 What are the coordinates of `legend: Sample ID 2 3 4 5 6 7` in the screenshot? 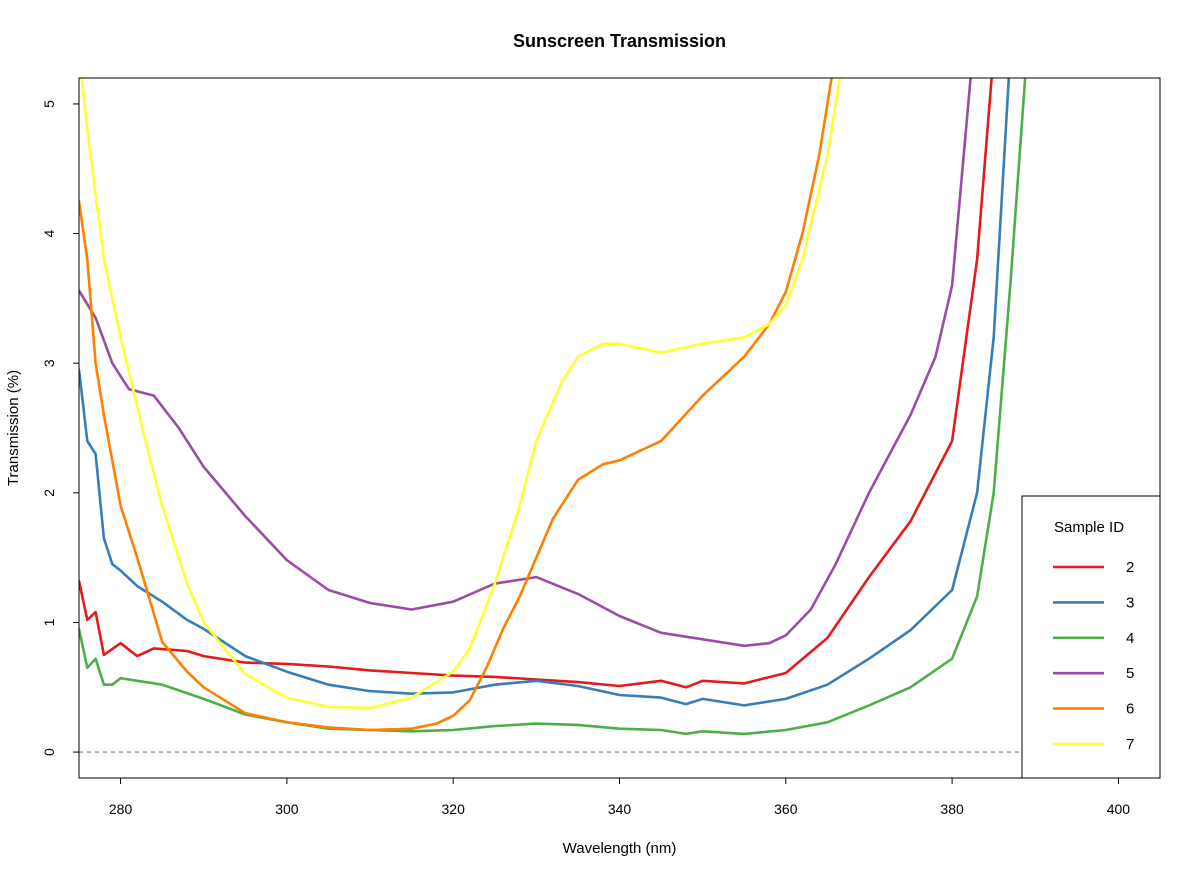 It's located at (1091, 637).